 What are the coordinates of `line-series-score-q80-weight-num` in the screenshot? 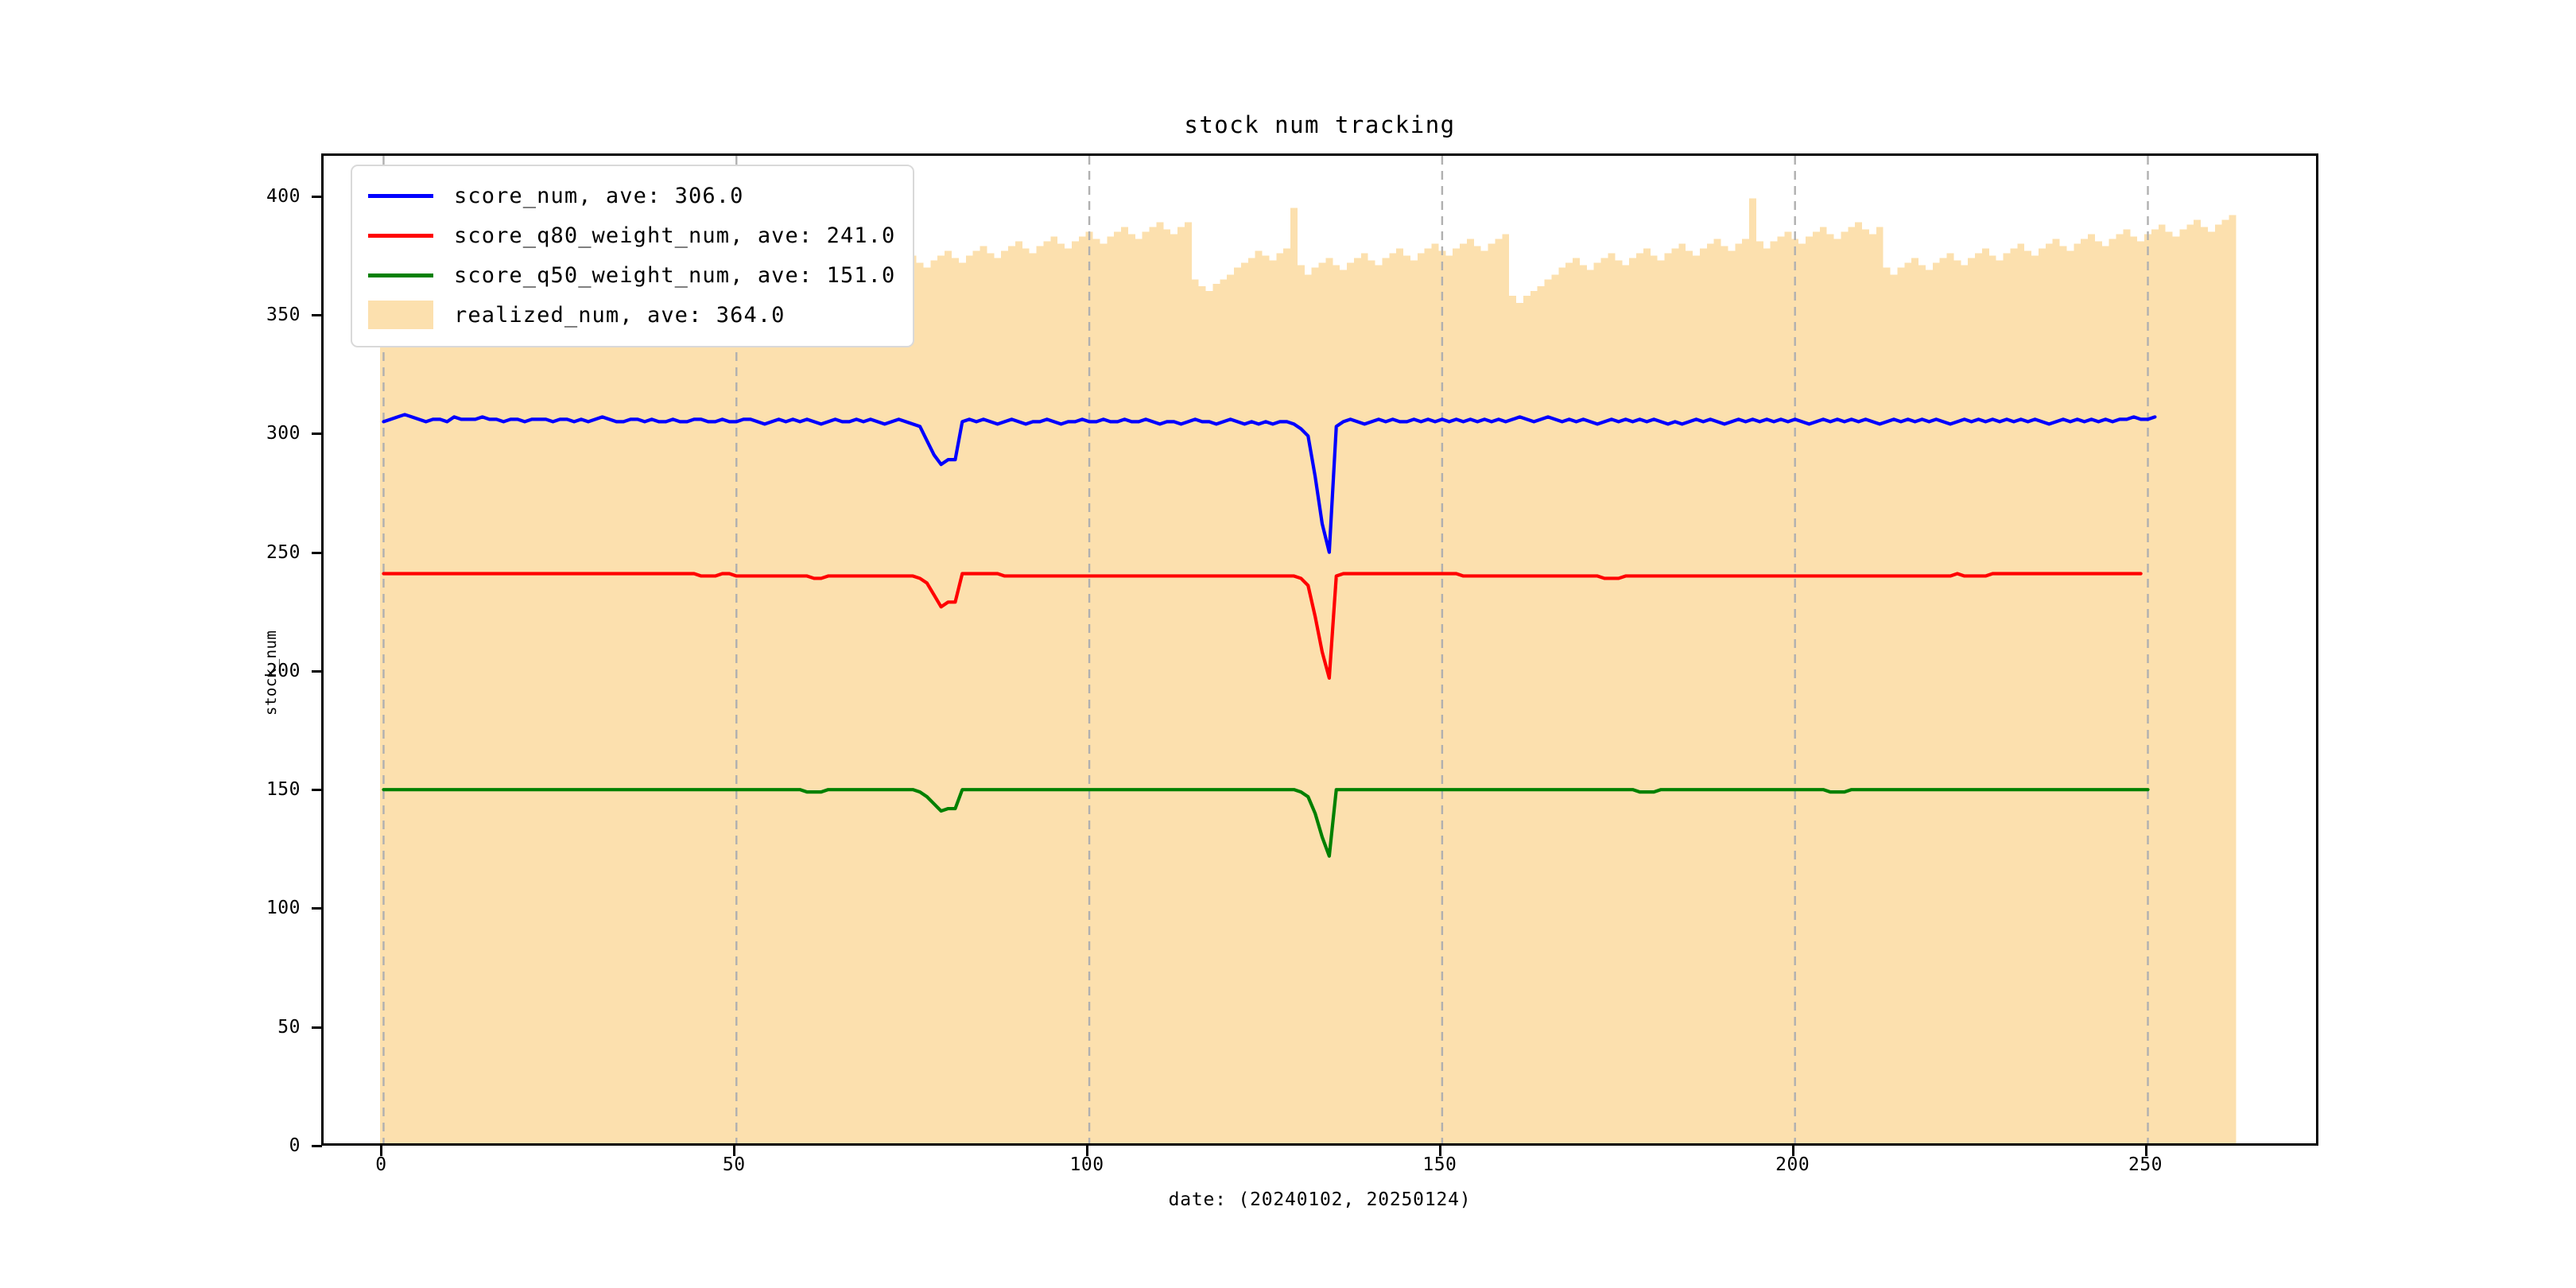 It's located at (1262, 626).